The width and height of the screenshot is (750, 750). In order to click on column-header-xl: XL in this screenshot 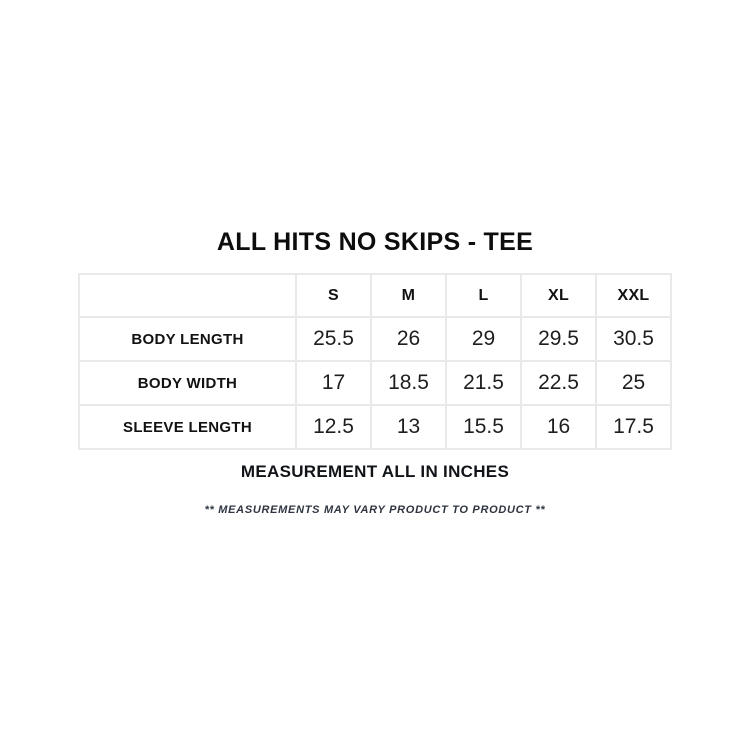, I will do `click(558, 295)`.